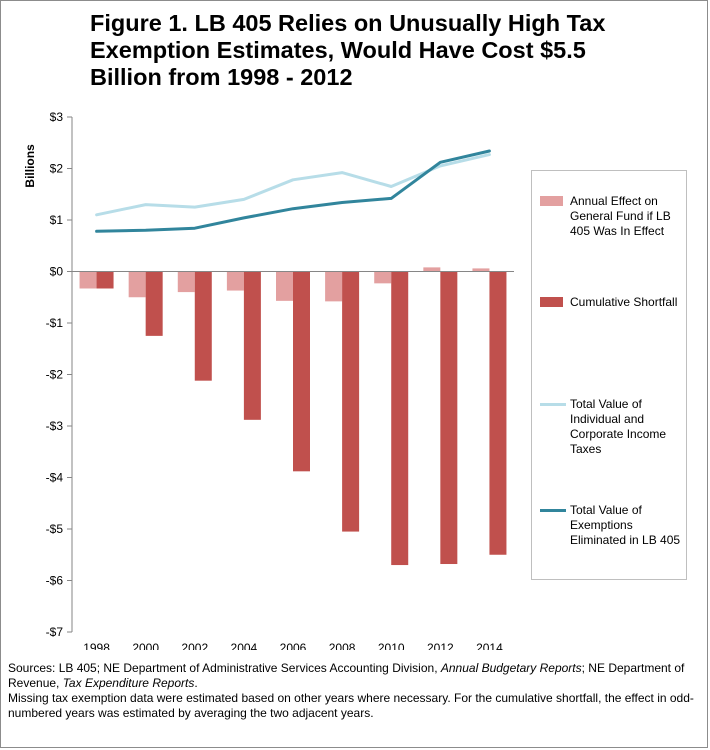 The width and height of the screenshot is (710, 750). I want to click on y-tick-label: -$6, so click(55, 581).